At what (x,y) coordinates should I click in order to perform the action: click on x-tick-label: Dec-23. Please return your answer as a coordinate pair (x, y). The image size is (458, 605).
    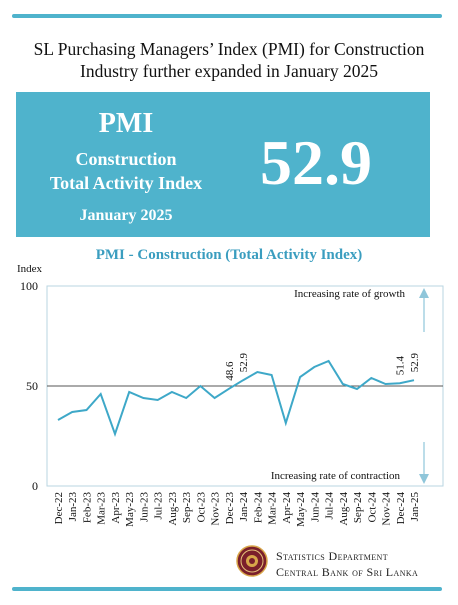
    Looking at the image, I should click on (230, 508).